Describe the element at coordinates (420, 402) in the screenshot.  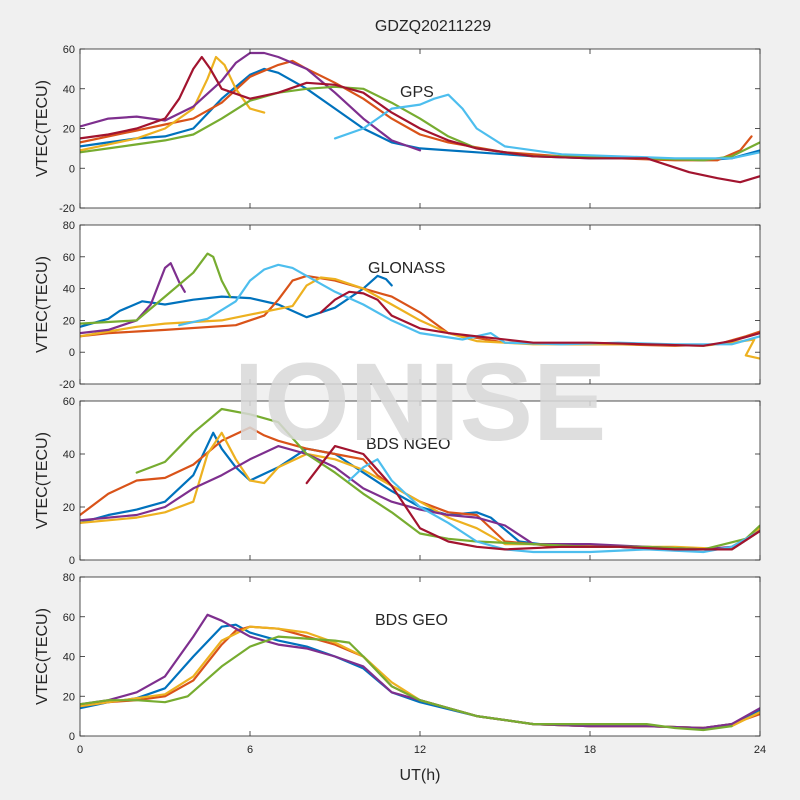
I see `watermark: IONISE` at that location.